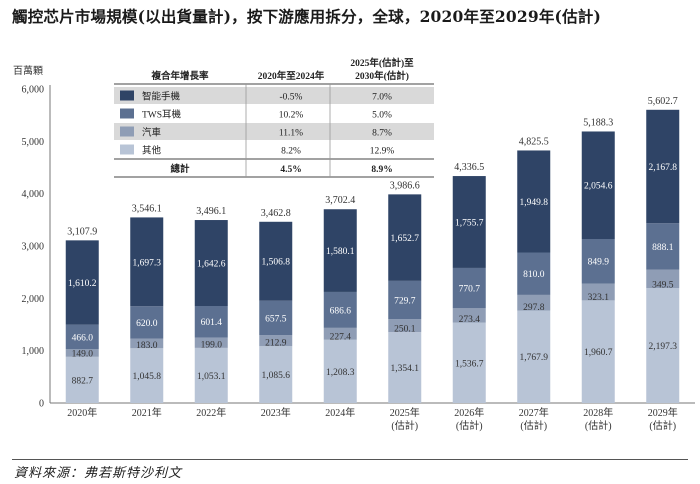 The width and height of the screenshot is (700, 484). Describe the element at coordinates (470, 320) in the screenshot. I see `data-label: 273.4` at that location.